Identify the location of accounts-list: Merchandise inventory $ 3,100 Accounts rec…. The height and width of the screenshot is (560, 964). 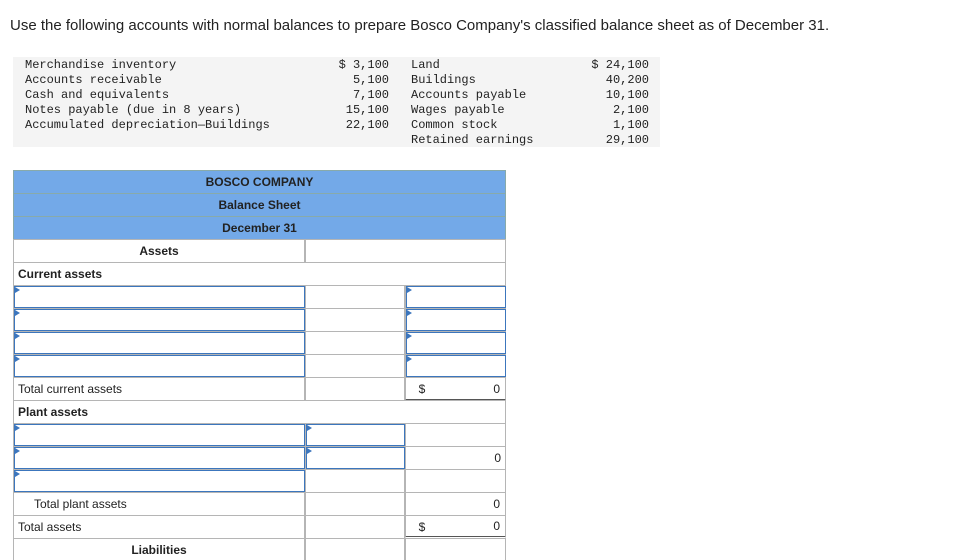
(336, 102).